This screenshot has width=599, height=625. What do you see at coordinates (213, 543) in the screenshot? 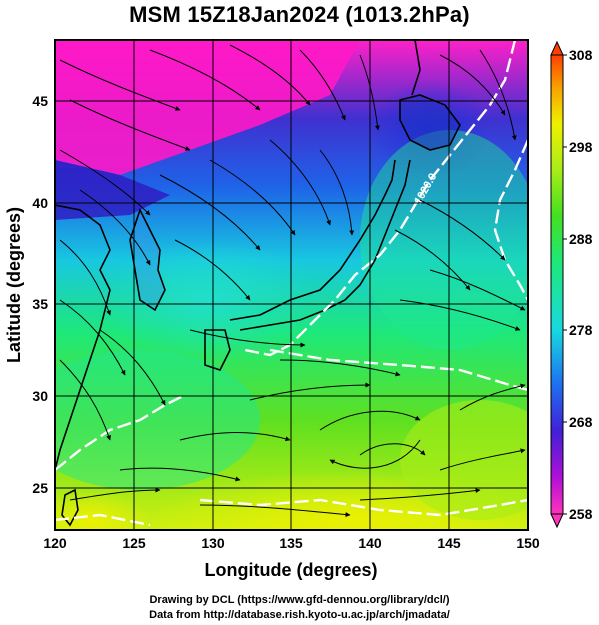
I see `x-tick-label: 130` at bounding box center [213, 543].